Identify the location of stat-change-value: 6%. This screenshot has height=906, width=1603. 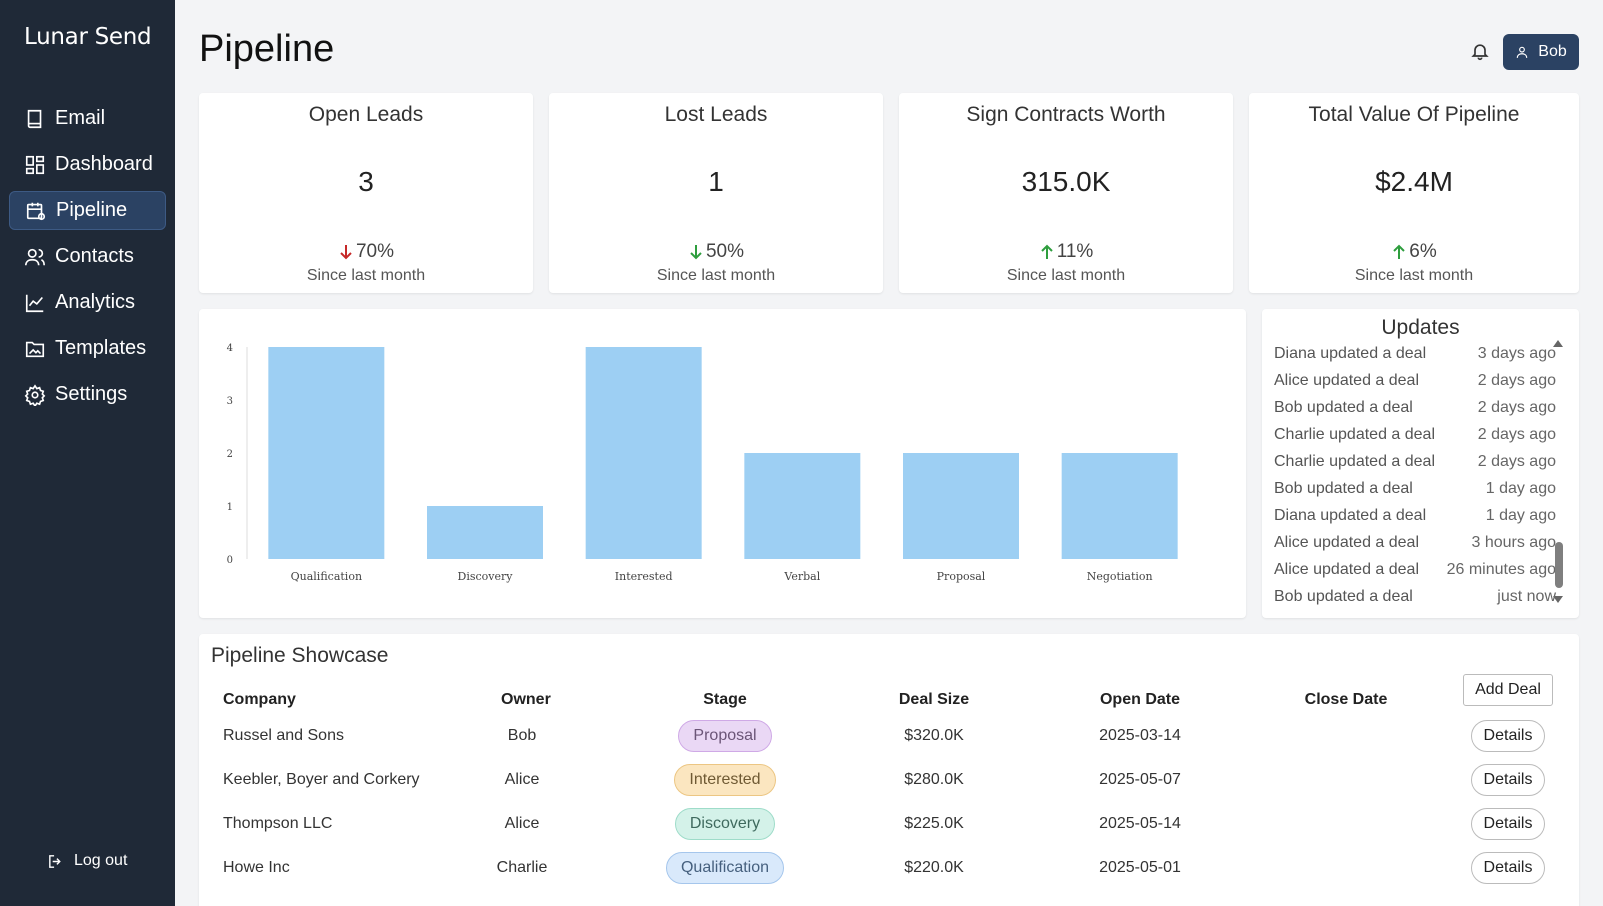
(1423, 251).